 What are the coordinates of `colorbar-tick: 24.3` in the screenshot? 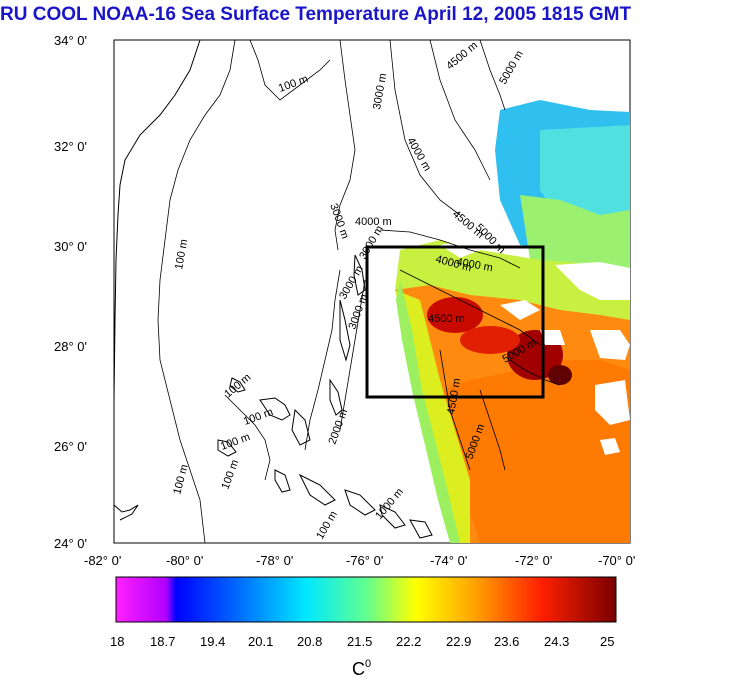 It's located at (556, 641).